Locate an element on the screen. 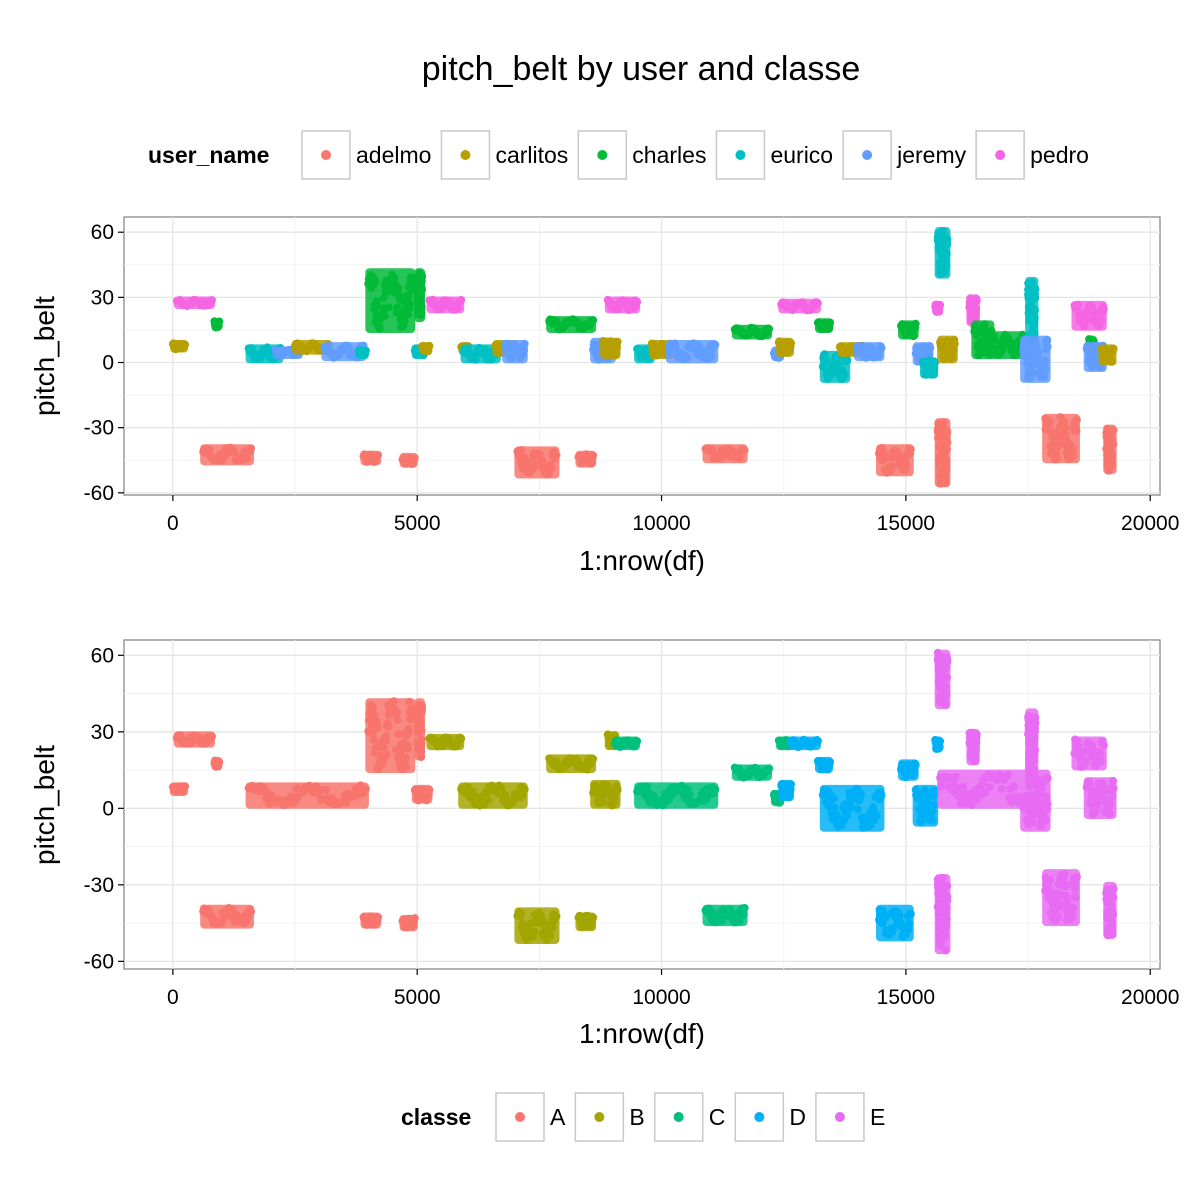  y-axis-title: pitch_belt is located at coordinates (44, 805).